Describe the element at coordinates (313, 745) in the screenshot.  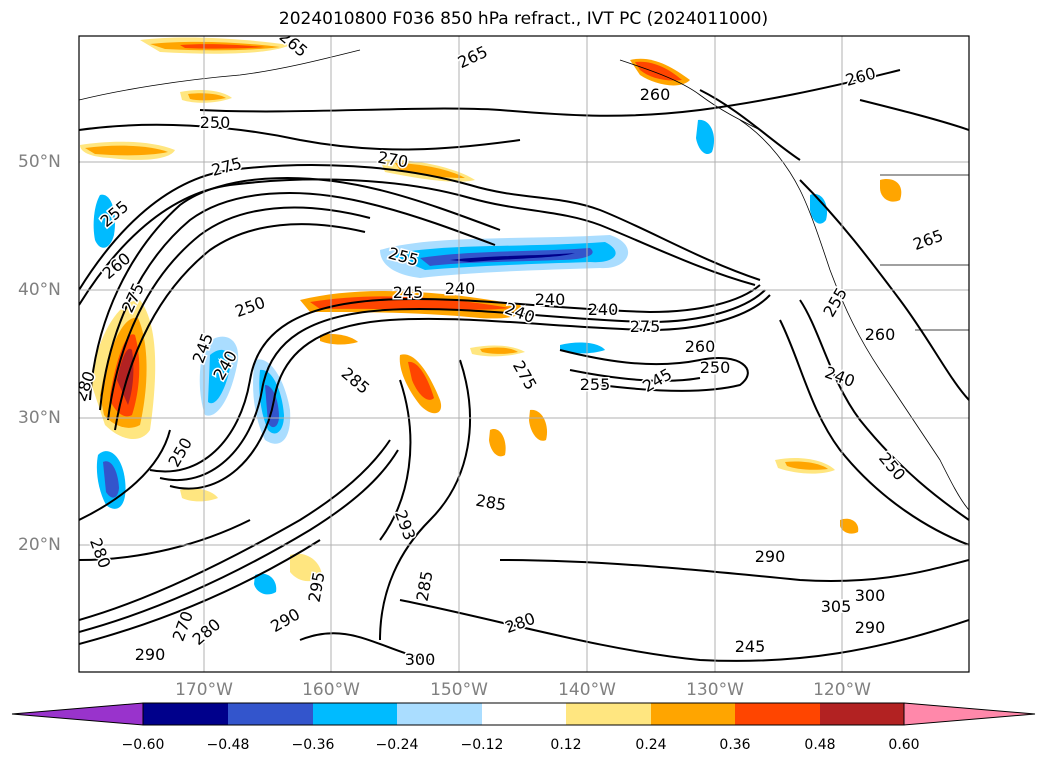
I see `colorbar-tick-label: −0.36` at that location.